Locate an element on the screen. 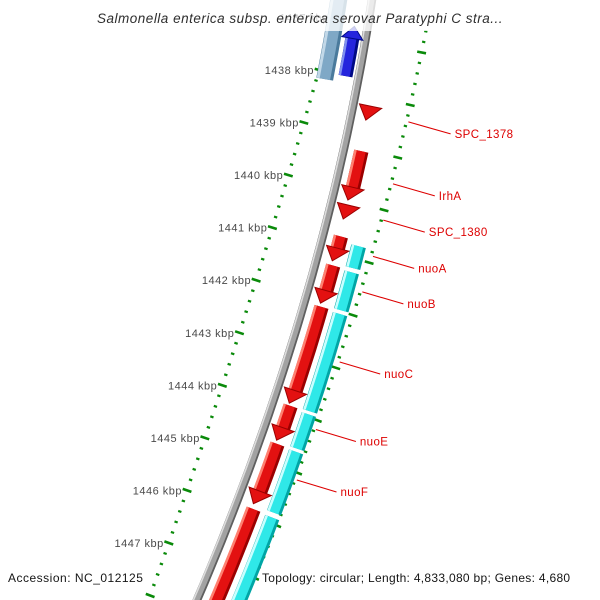 The height and width of the screenshot is (600, 600). gene-label-nuoA: nuoA is located at coordinates (432, 269).